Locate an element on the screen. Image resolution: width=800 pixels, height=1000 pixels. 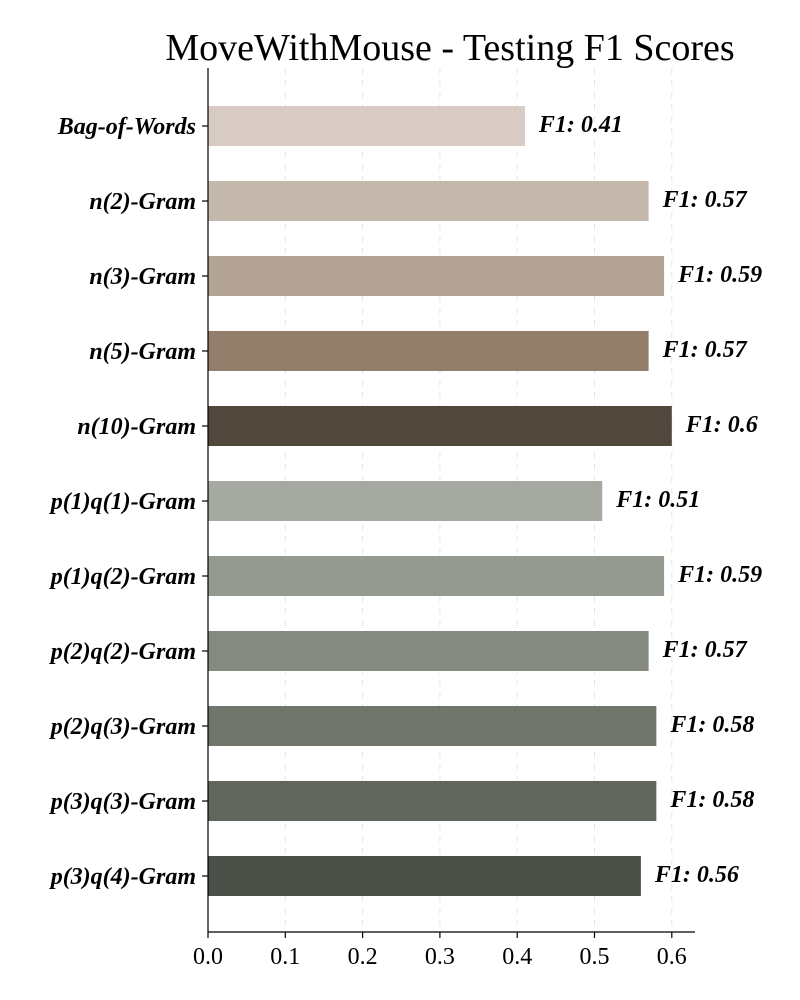
category-label: Bag-of-Words is located at coordinates (126, 127).